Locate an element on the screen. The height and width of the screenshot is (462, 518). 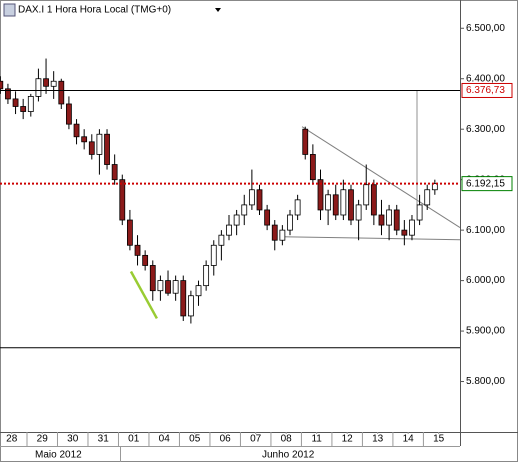
x-tick-label: 04 is located at coordinates (165, 439).